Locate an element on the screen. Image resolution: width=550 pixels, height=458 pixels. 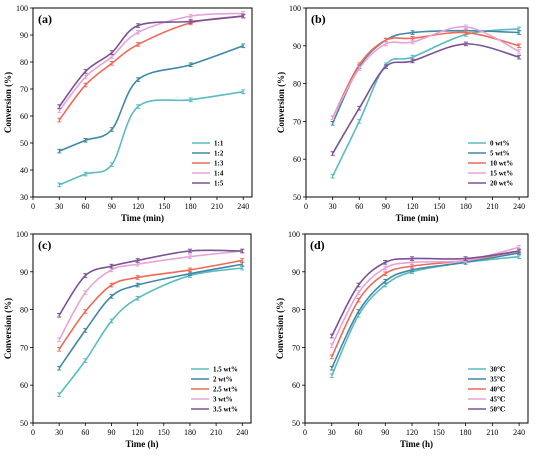
legend-entry: 2 wt% is located at coordinates (223, 380).